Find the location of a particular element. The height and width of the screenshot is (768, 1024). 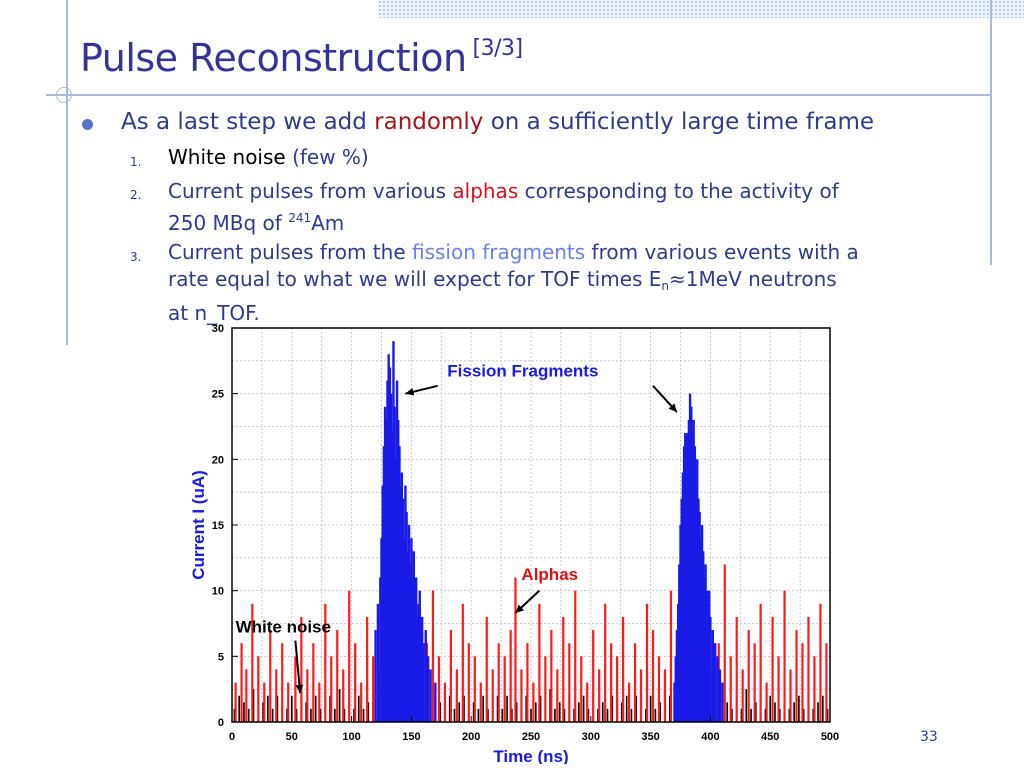

corner-ring-ornament is located at coordinates (64, 95).